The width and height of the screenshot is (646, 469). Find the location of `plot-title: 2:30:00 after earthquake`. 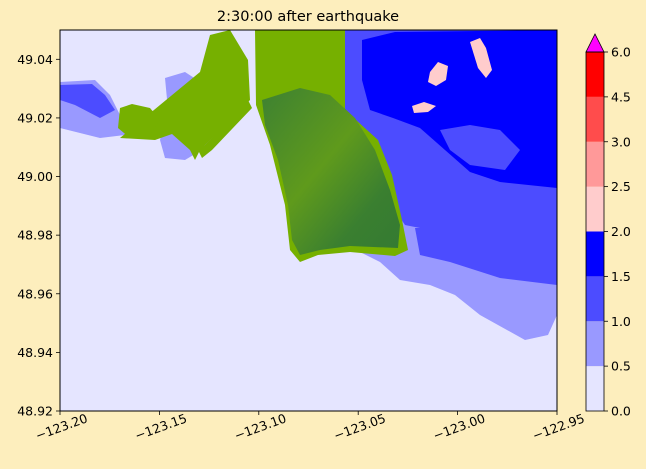

plot-title: 2:30:00 after earthquake is located at coordinates (308, 17).